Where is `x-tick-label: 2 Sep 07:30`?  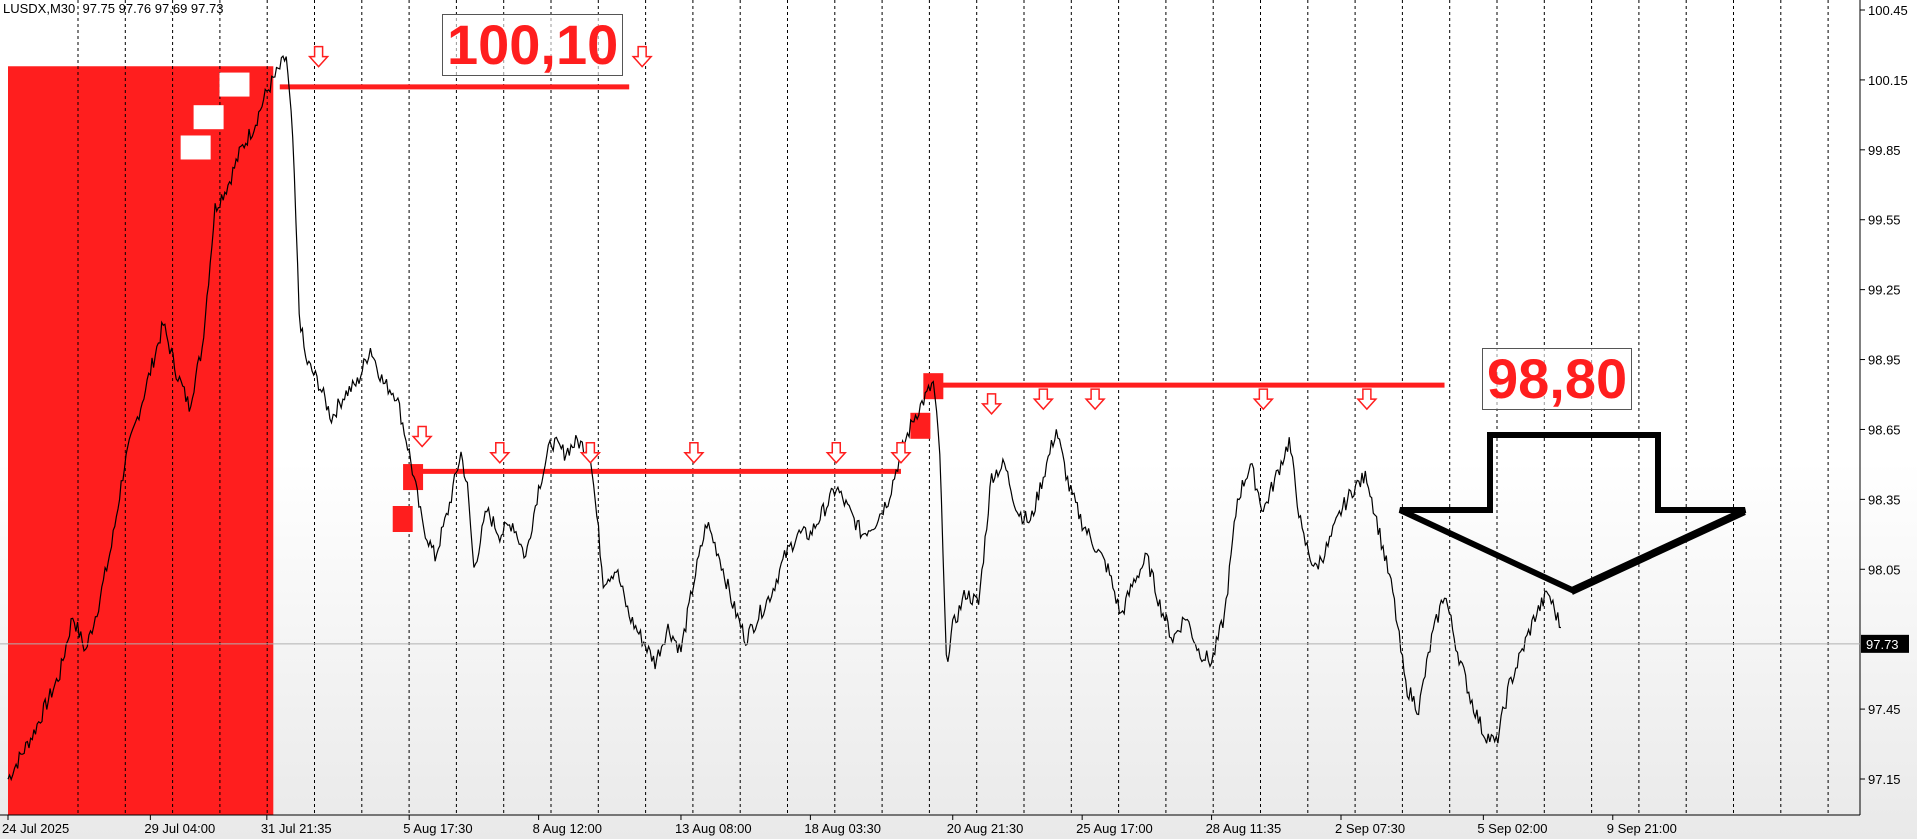 x-tick-label: 2 Sep 07:30 is located at coordinates (1370, 828).